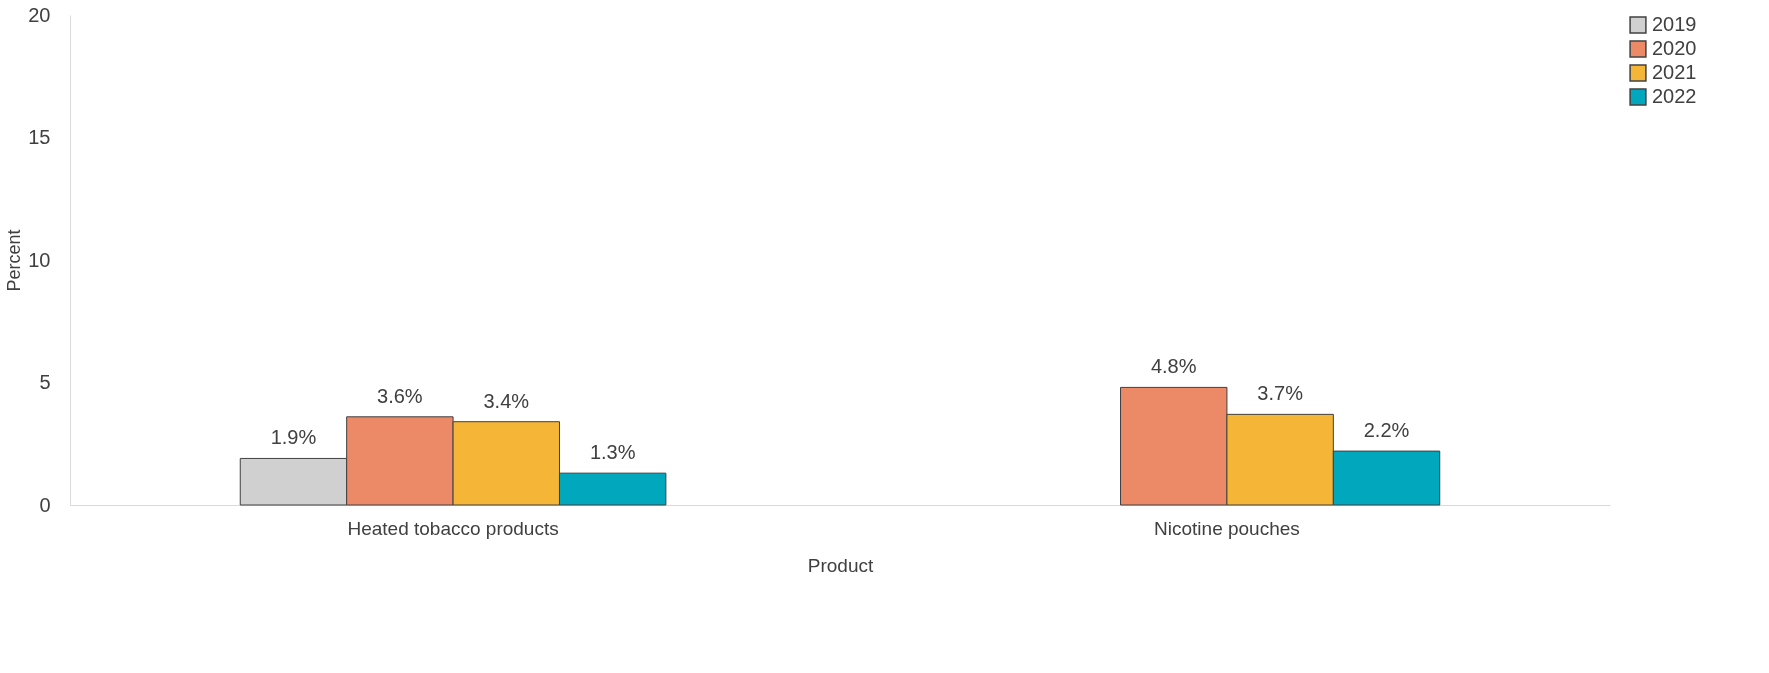 This screenshot has height=673, width=1769. Describe the element at coordinates (1674, 48) in the screenshot. I see `legend-label: 2020` at that location.